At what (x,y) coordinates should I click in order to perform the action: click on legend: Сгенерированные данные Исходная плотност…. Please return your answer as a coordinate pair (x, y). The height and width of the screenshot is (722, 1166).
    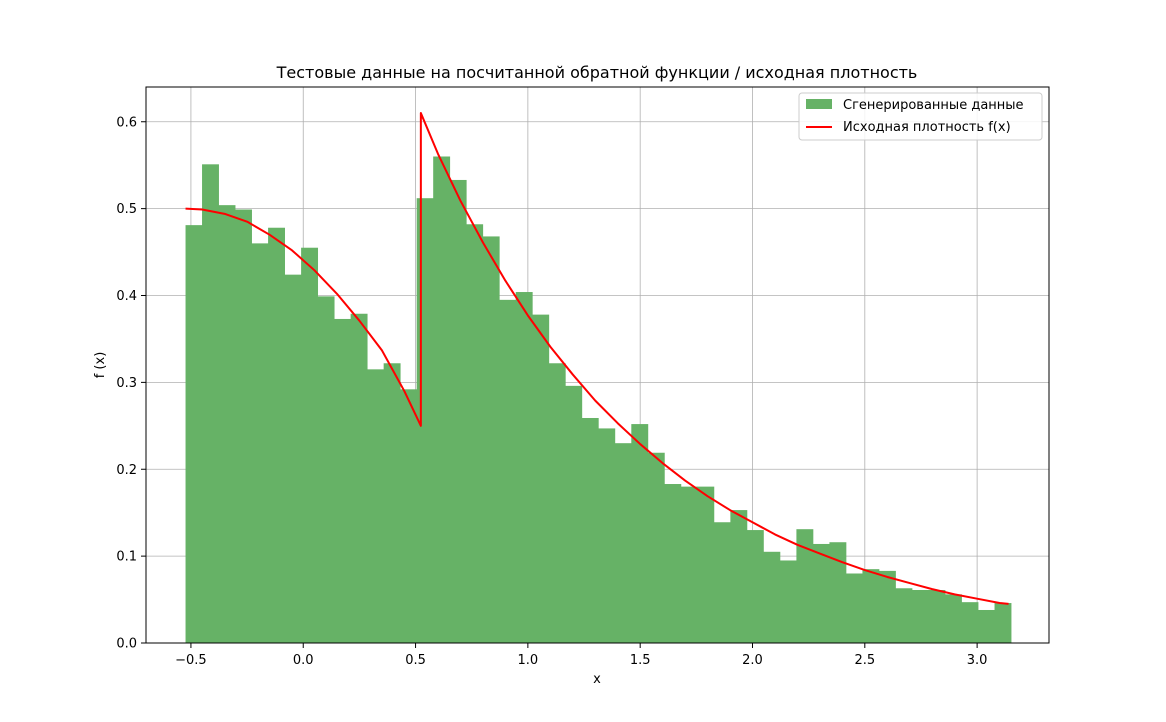
    Looking at the image, I should click on (920, 116).